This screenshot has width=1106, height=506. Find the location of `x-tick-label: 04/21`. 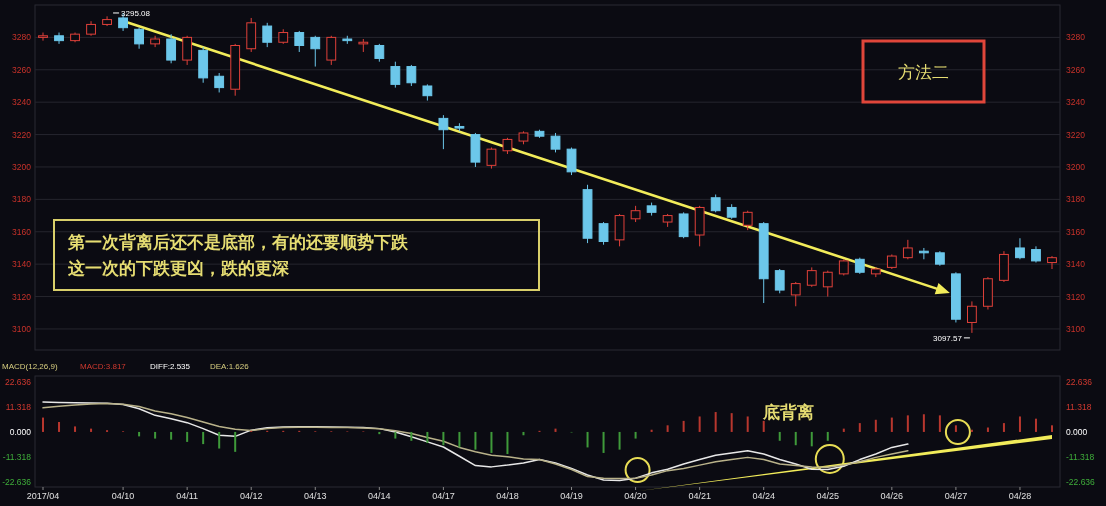

x-tick-label: 04/21 is located at coordinates (699, 496).